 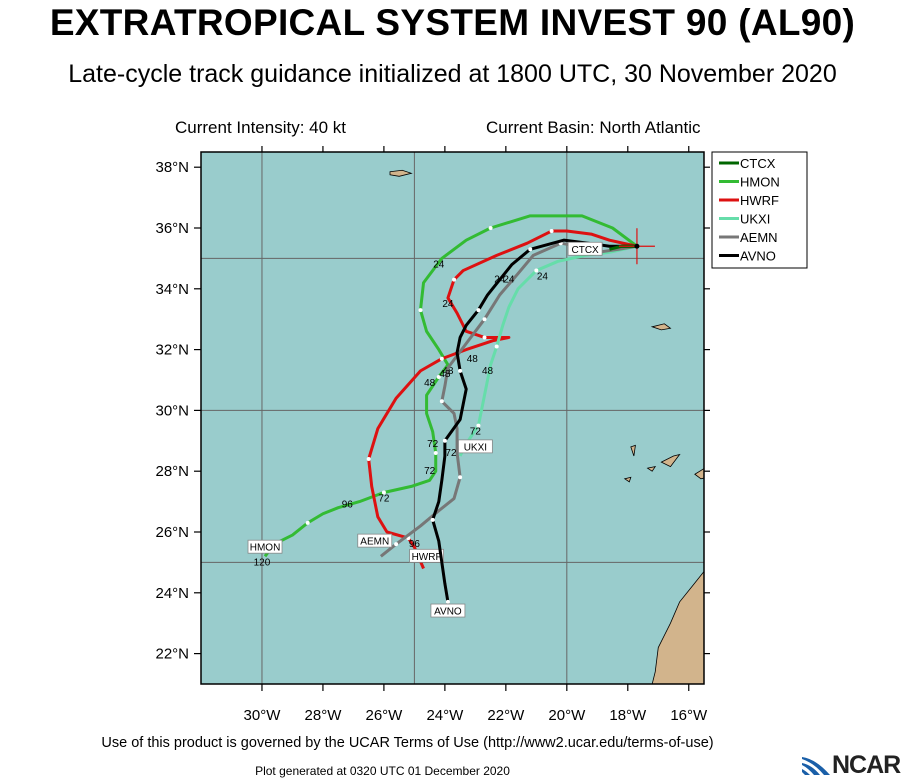 What do you see at coordinates (637, 246) in the screenshot?
I see `current-position-marker` at bounding box center [637, 246].